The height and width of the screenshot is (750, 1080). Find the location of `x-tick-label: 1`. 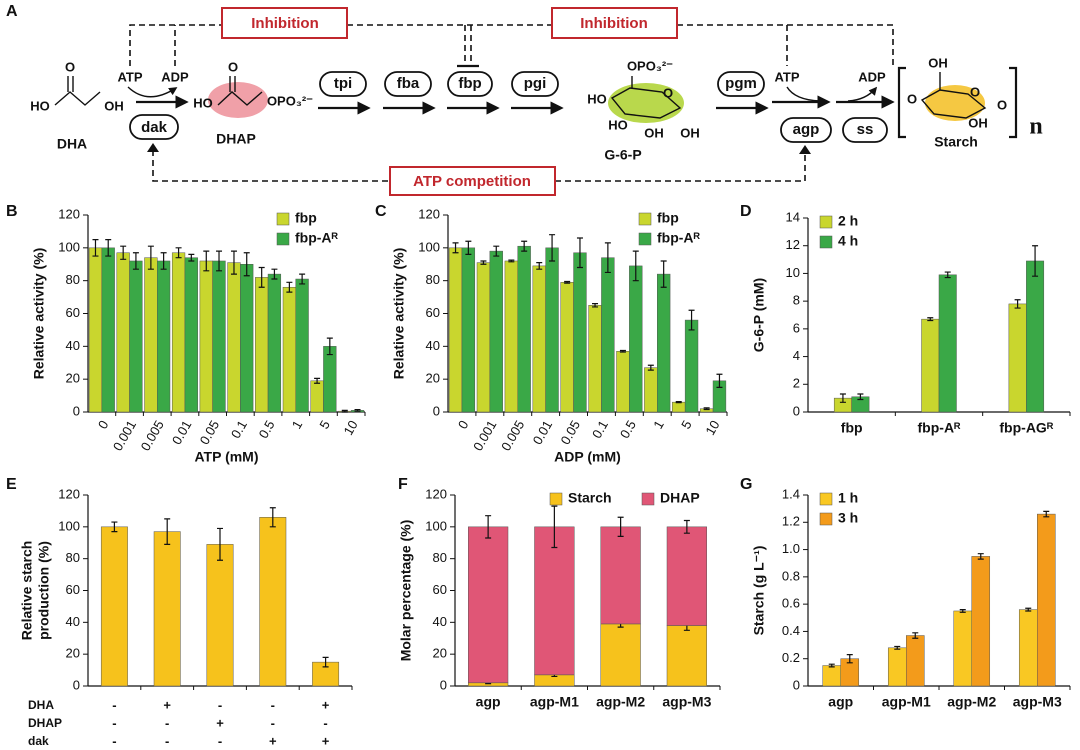

x-tick-label: 1 is located at coordinates (658, 425).